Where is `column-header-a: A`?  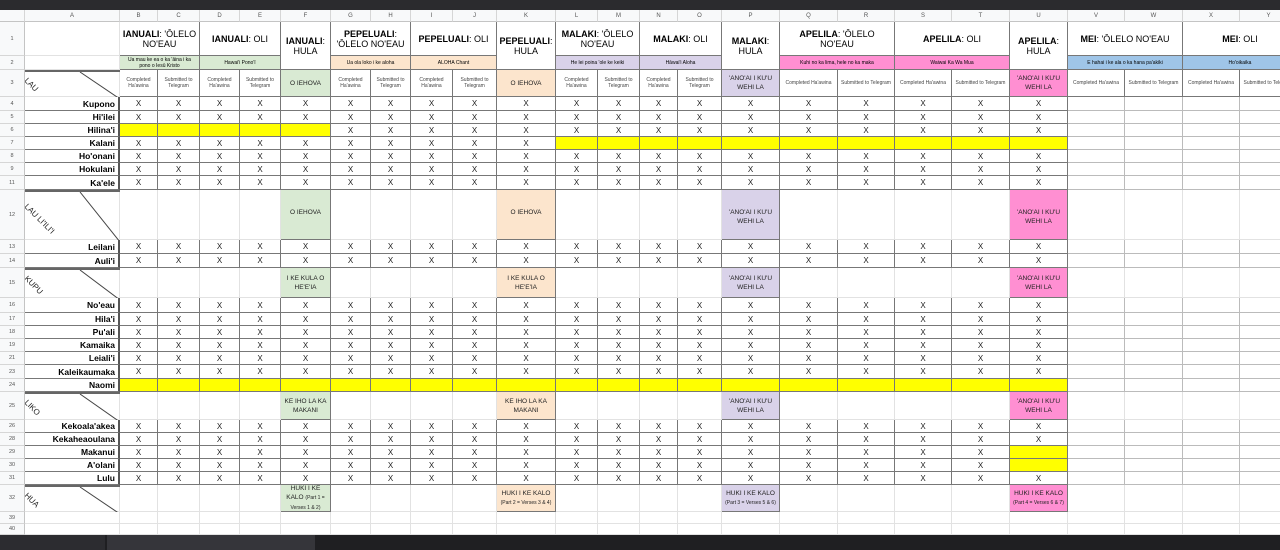
column-header-a: A is located at coordinates (72, 16).